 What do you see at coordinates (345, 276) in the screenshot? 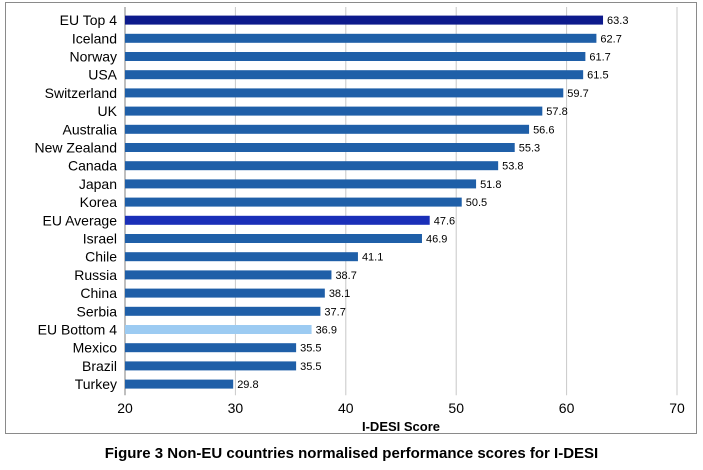
I see `value-label: 38.7` at bounding box center [345, 276].